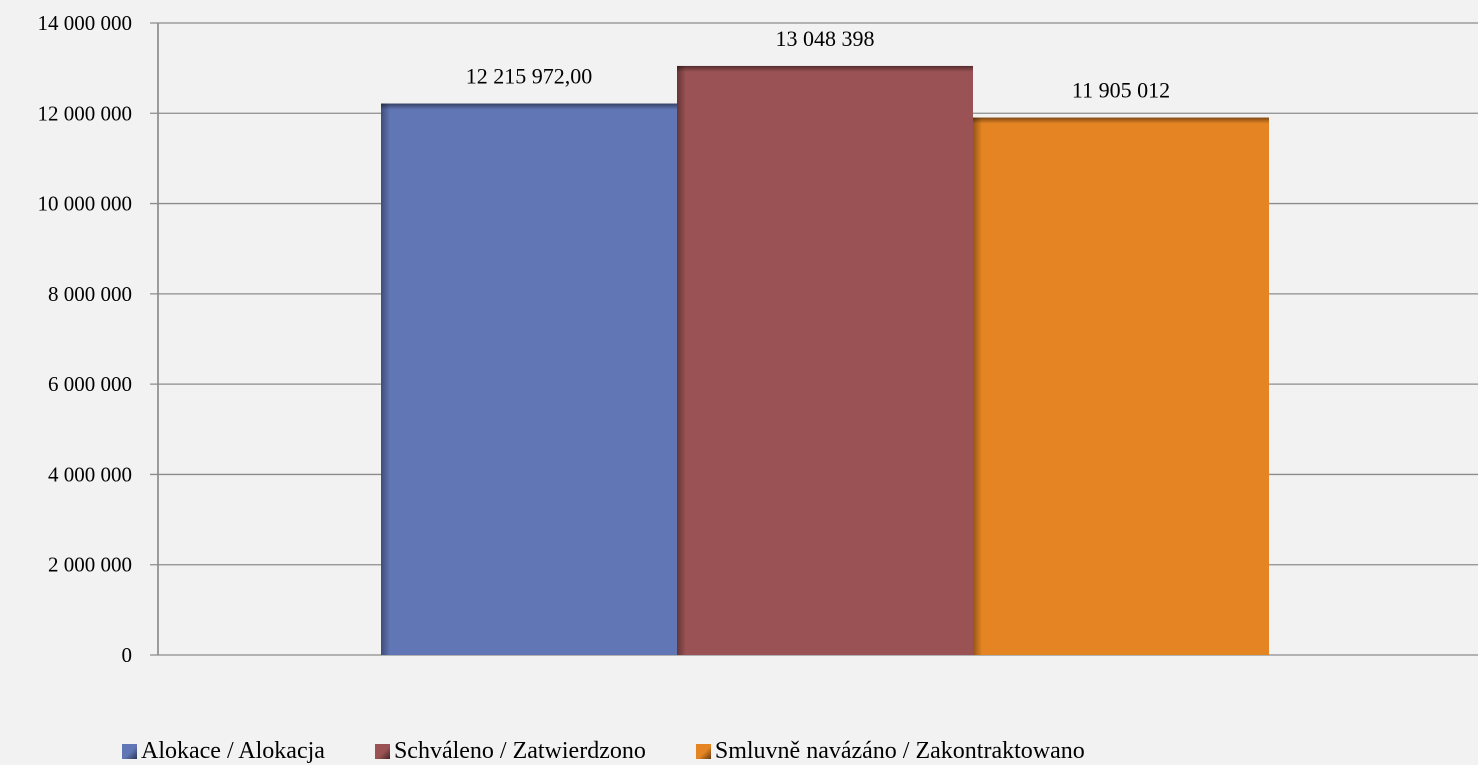  What do you see at coordinates (85, 204) in the screenshot?
I see `y-tick-label: 10 000 000` at bounding box center [85, 204].